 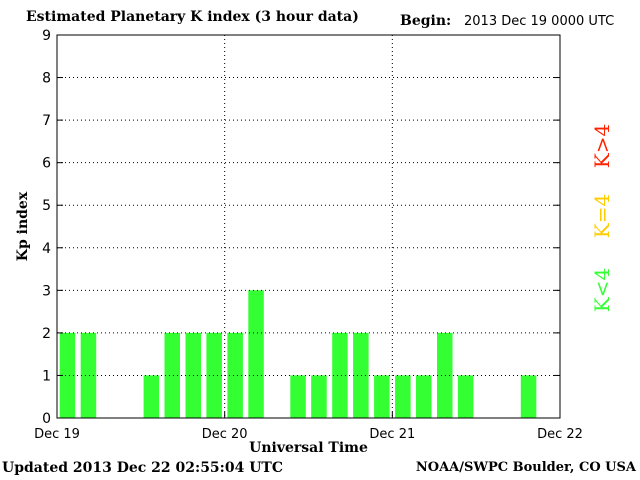 I want to click on legend-label: K<4, so click(x=602, y=290).